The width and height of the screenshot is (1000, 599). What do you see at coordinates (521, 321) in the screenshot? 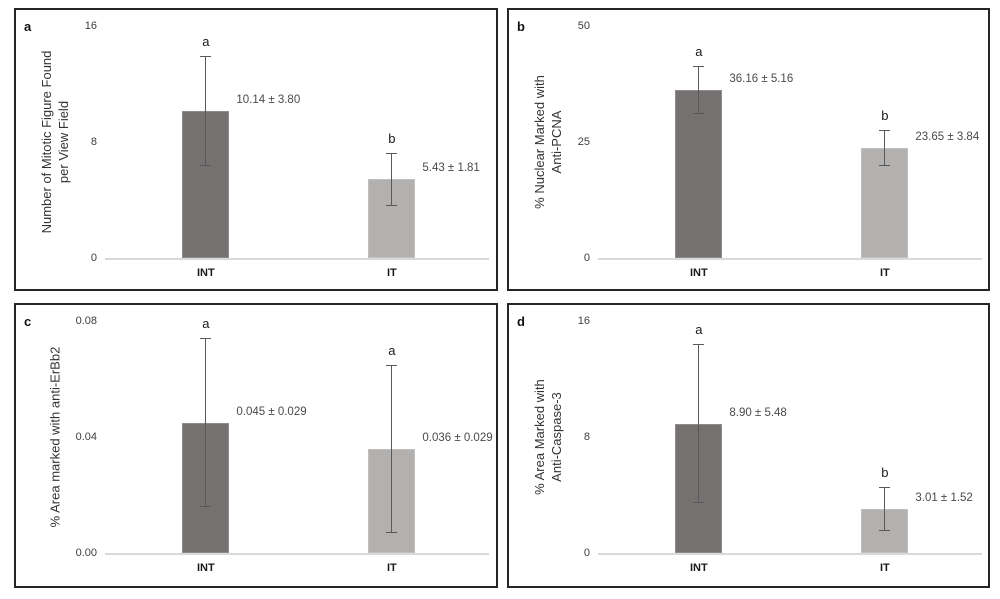
I see `panel-letter: d` at bounding box center [521, 321].